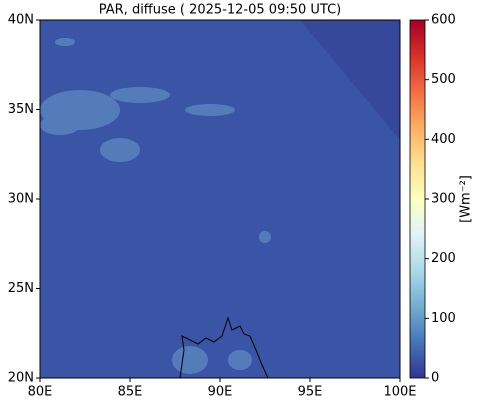 This screenshot has width=480, height=404. I want to click on y-tick-label: 40N, so click(21, 20).